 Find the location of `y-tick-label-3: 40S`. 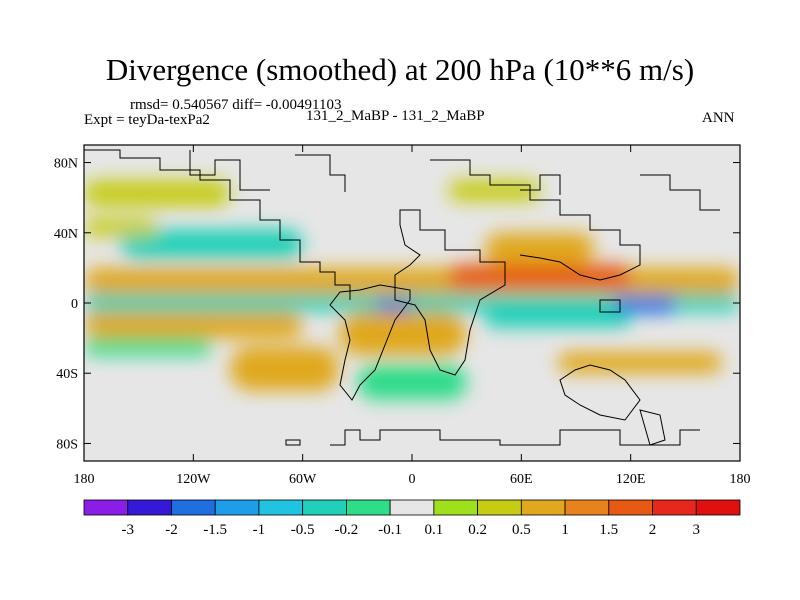

y-tick-label-3: 40S is located at coordinates (67, 374).